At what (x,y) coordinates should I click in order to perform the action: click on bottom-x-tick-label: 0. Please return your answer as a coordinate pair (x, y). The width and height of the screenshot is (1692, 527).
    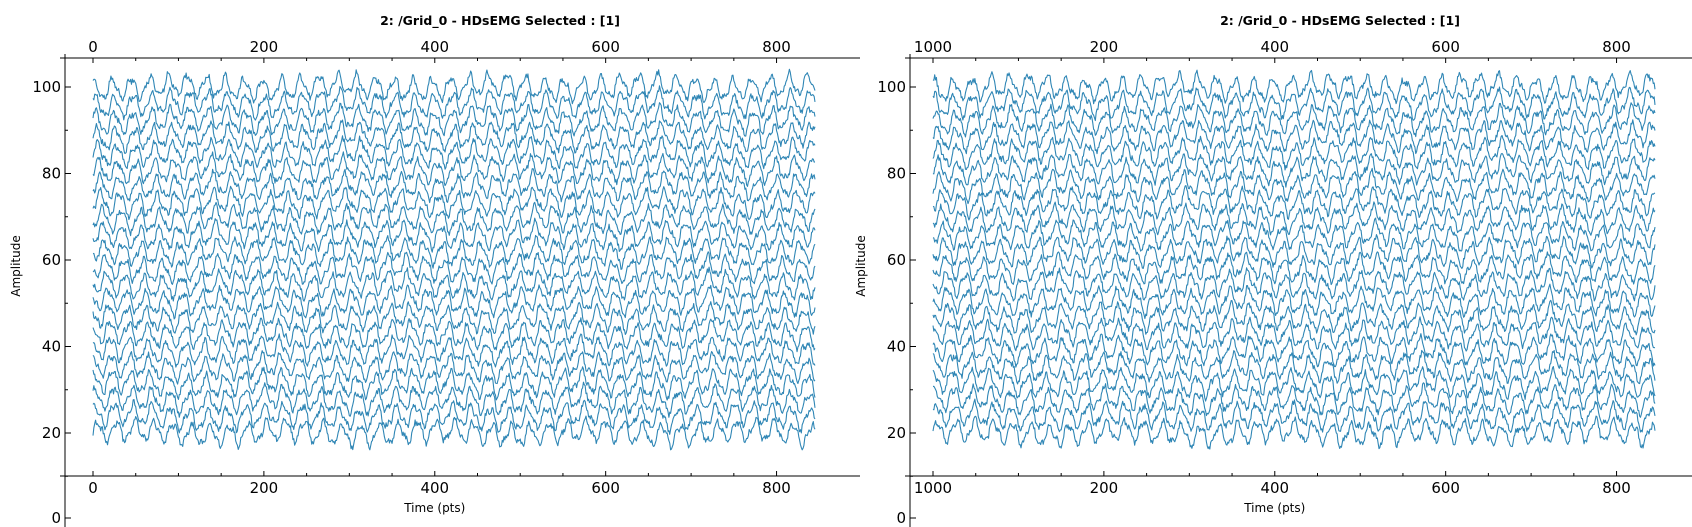
    Looking at the image, I should click on (93, 488).